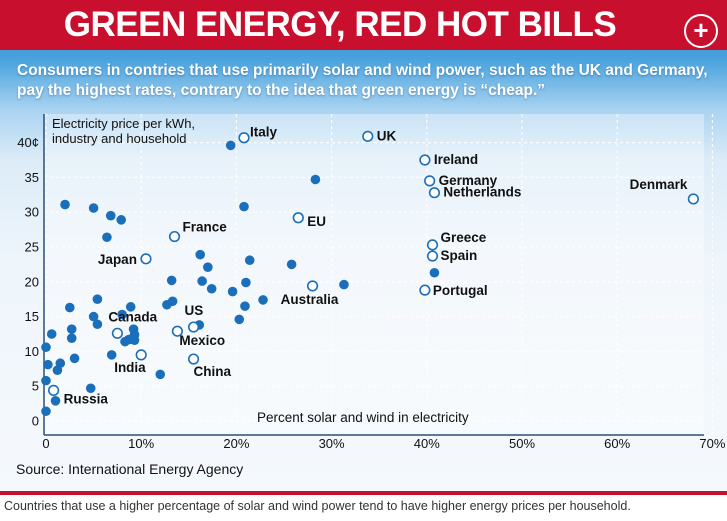  I want to click on y-tick-label: 10, so click(32, 351).